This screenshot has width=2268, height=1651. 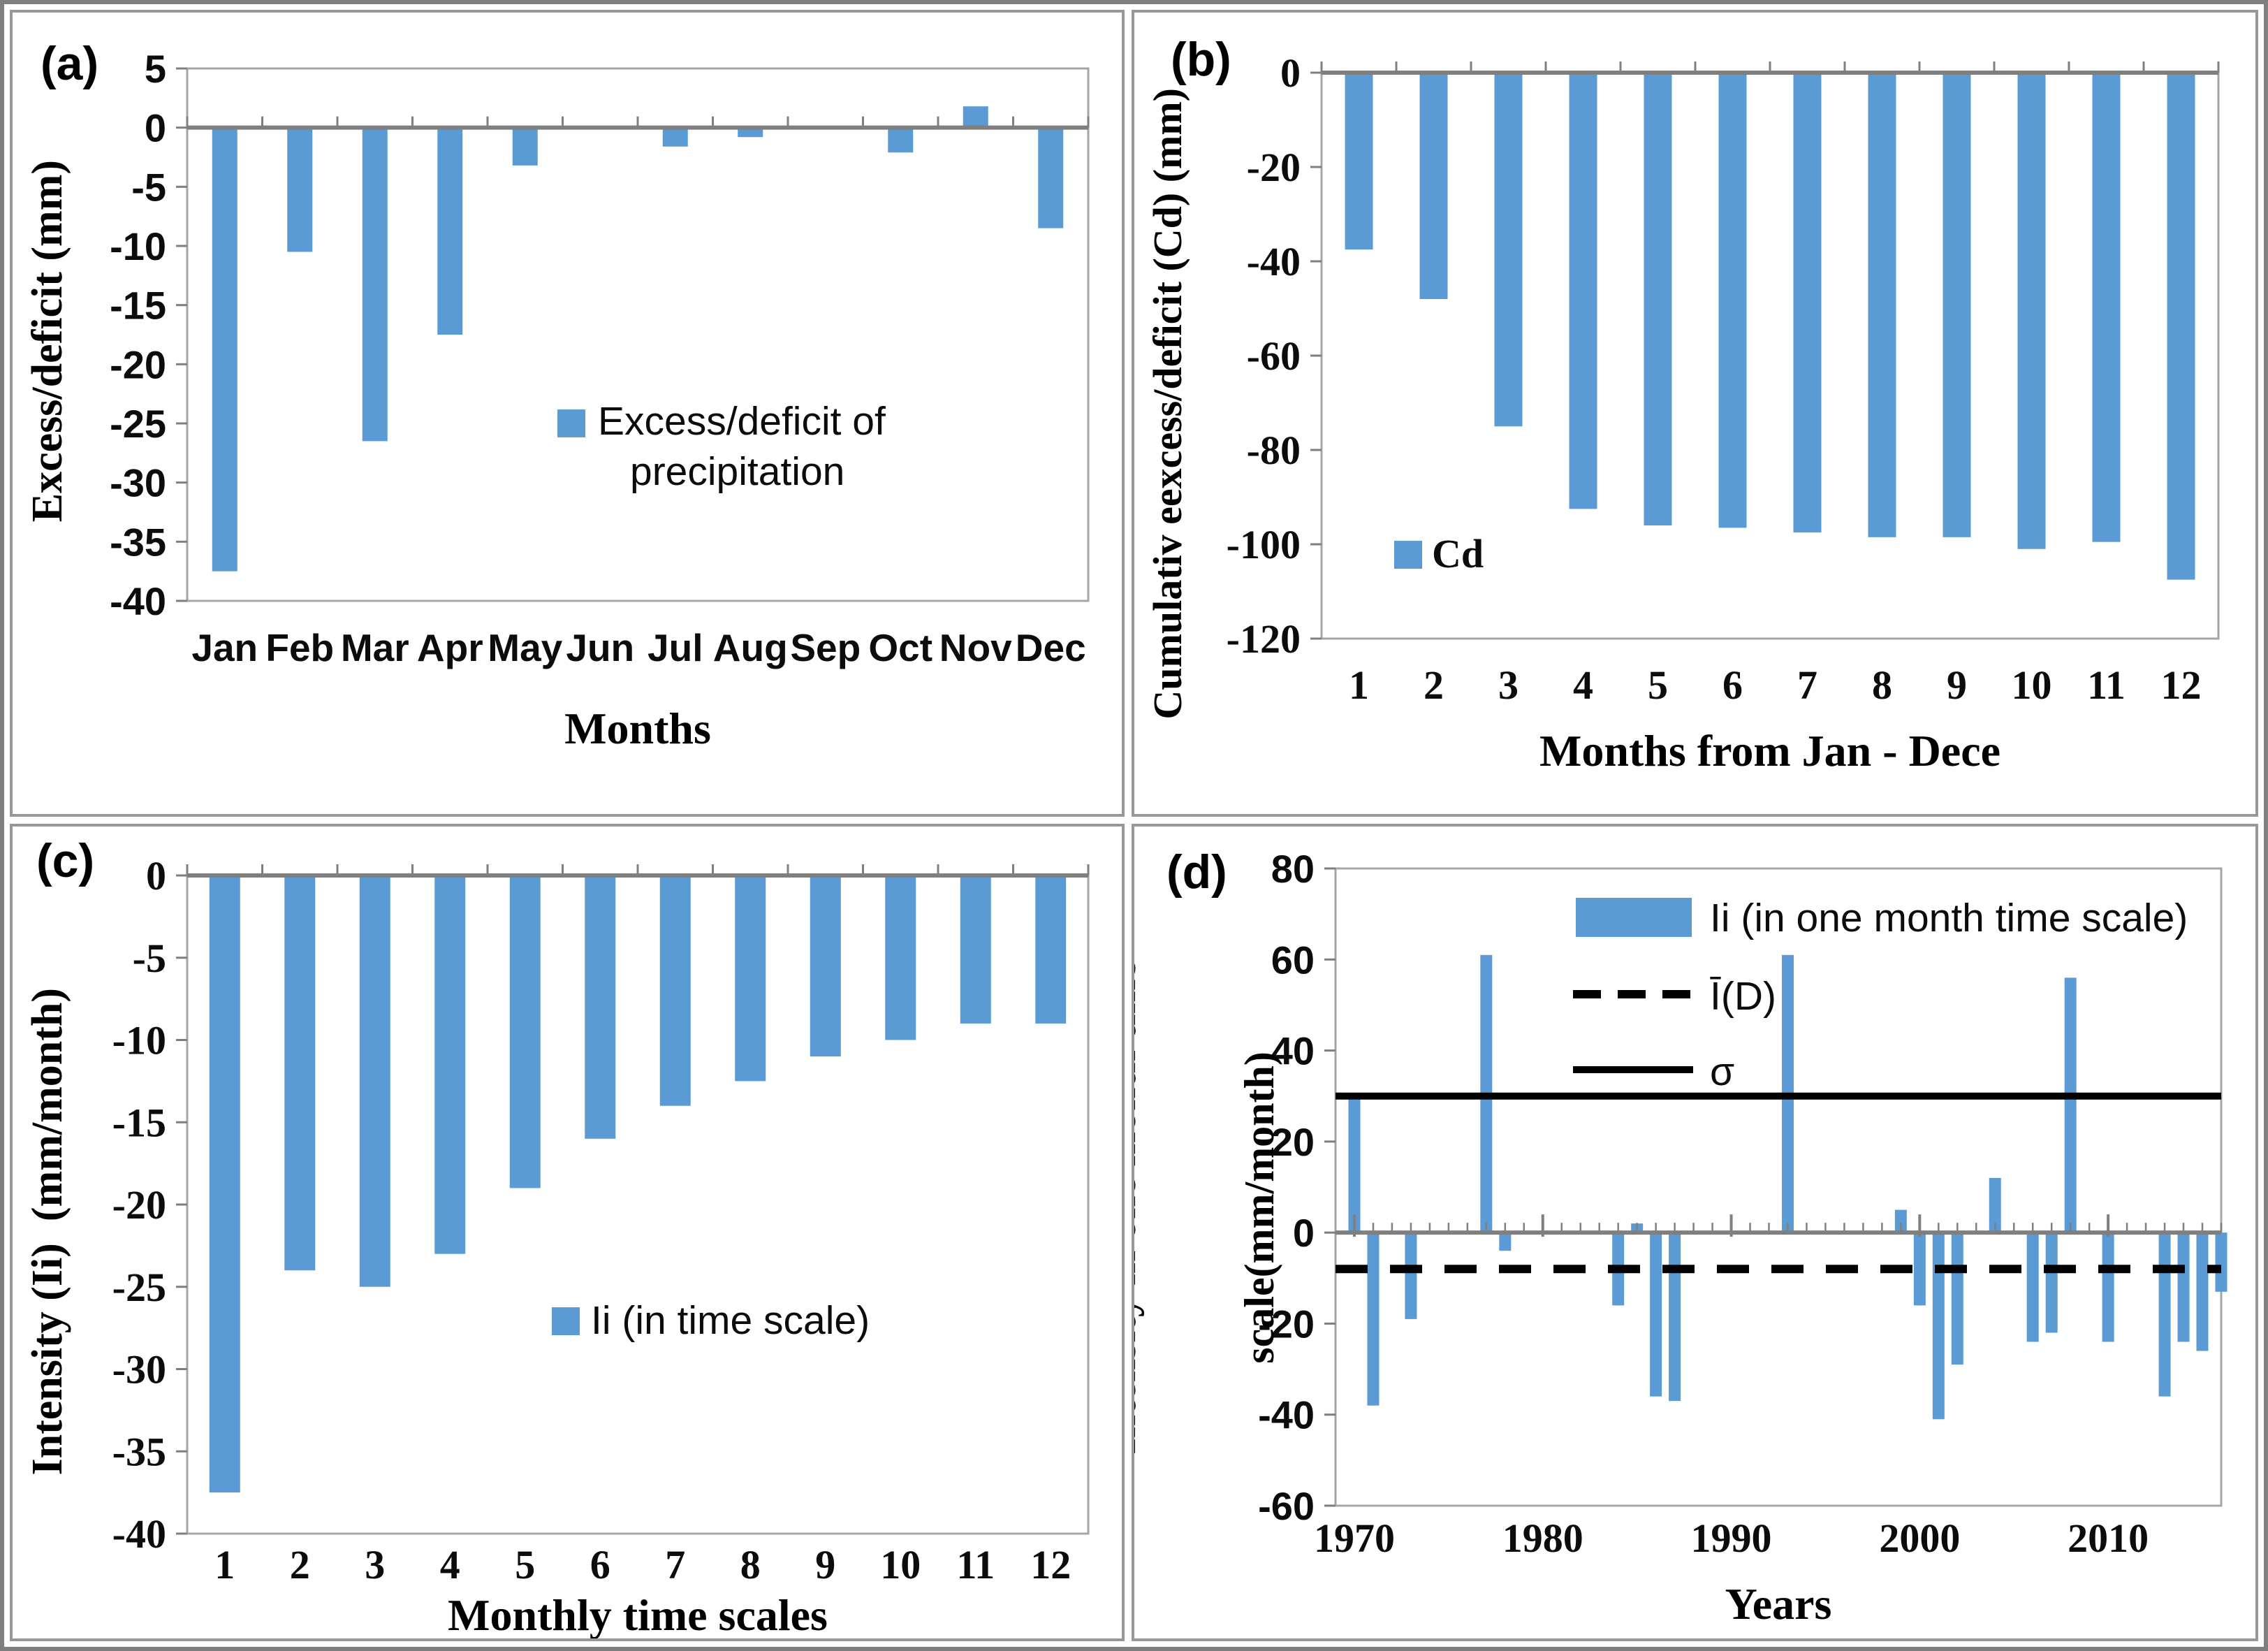 What do you see at coordinates (1293, 869) in the screenshot?
I see `svg-text: 80` at bounding box center [1293, 869].